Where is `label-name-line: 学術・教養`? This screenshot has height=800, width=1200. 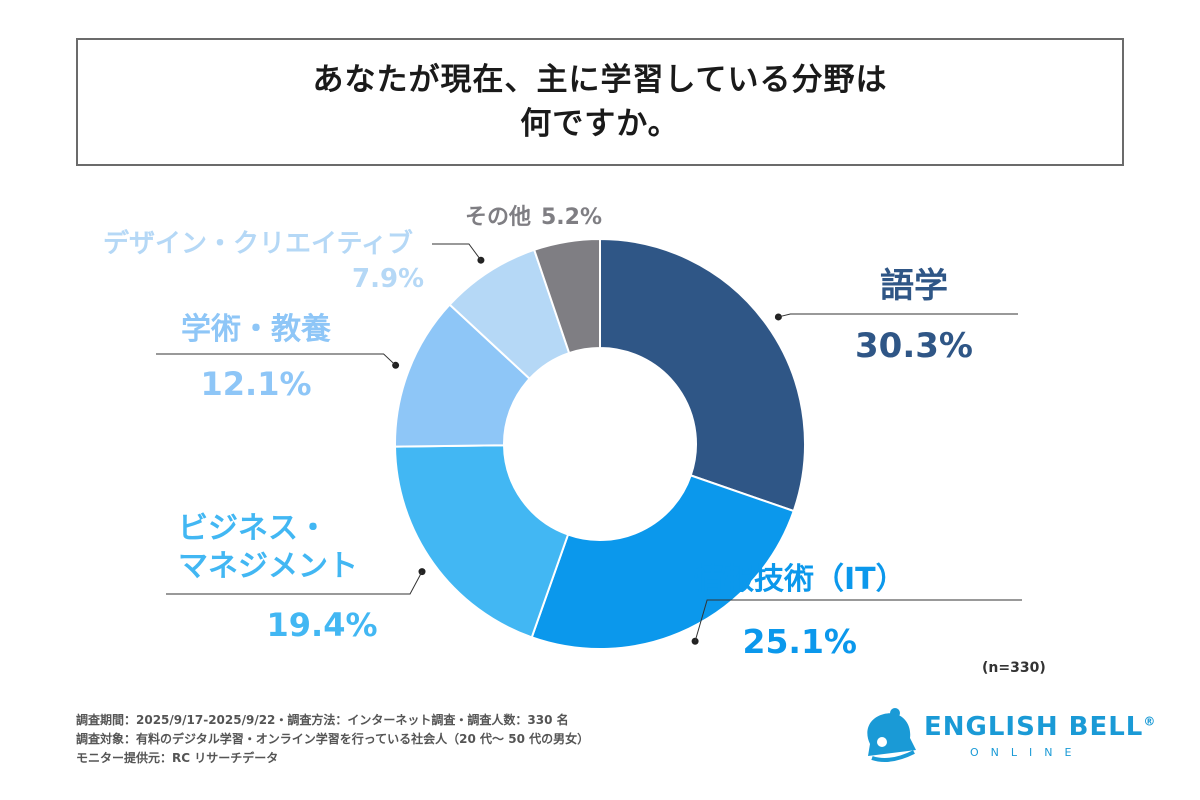 label-name-line: 学術・教養 is located at coordinates (256, 329).